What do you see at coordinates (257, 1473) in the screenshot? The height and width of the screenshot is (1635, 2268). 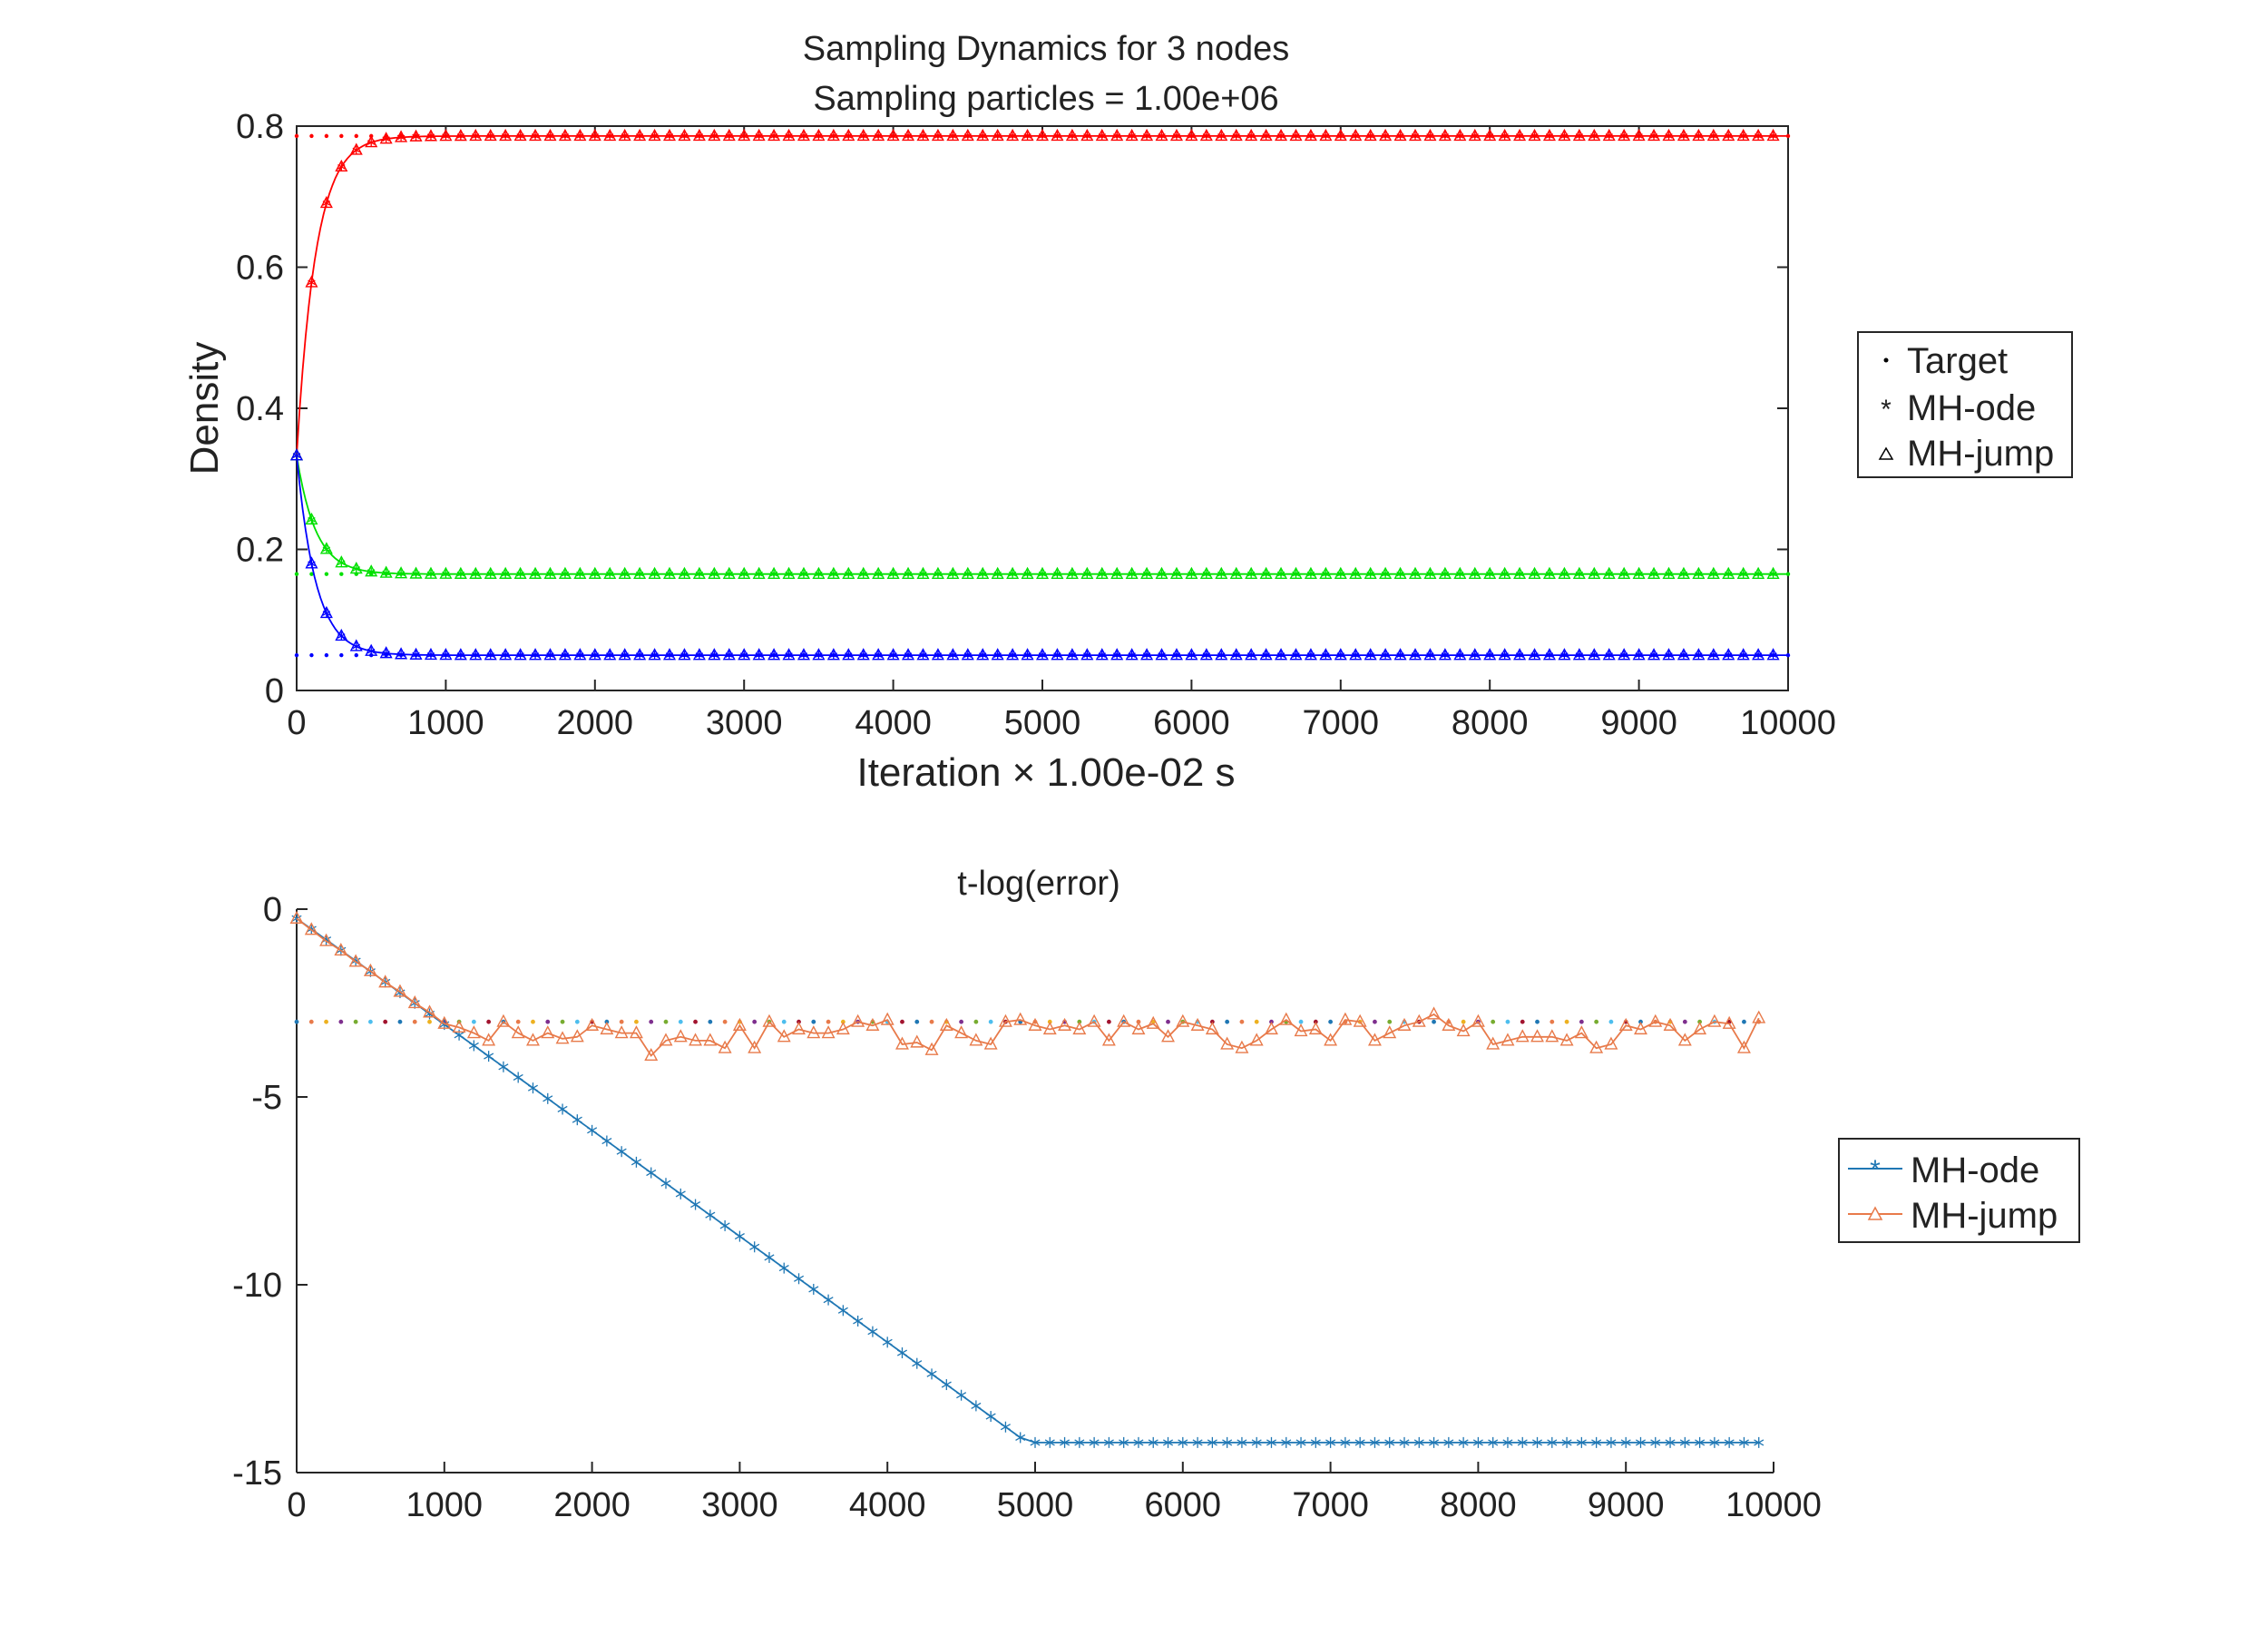 I see `y-tick-label: -15` at bounding box center [257, 1473].